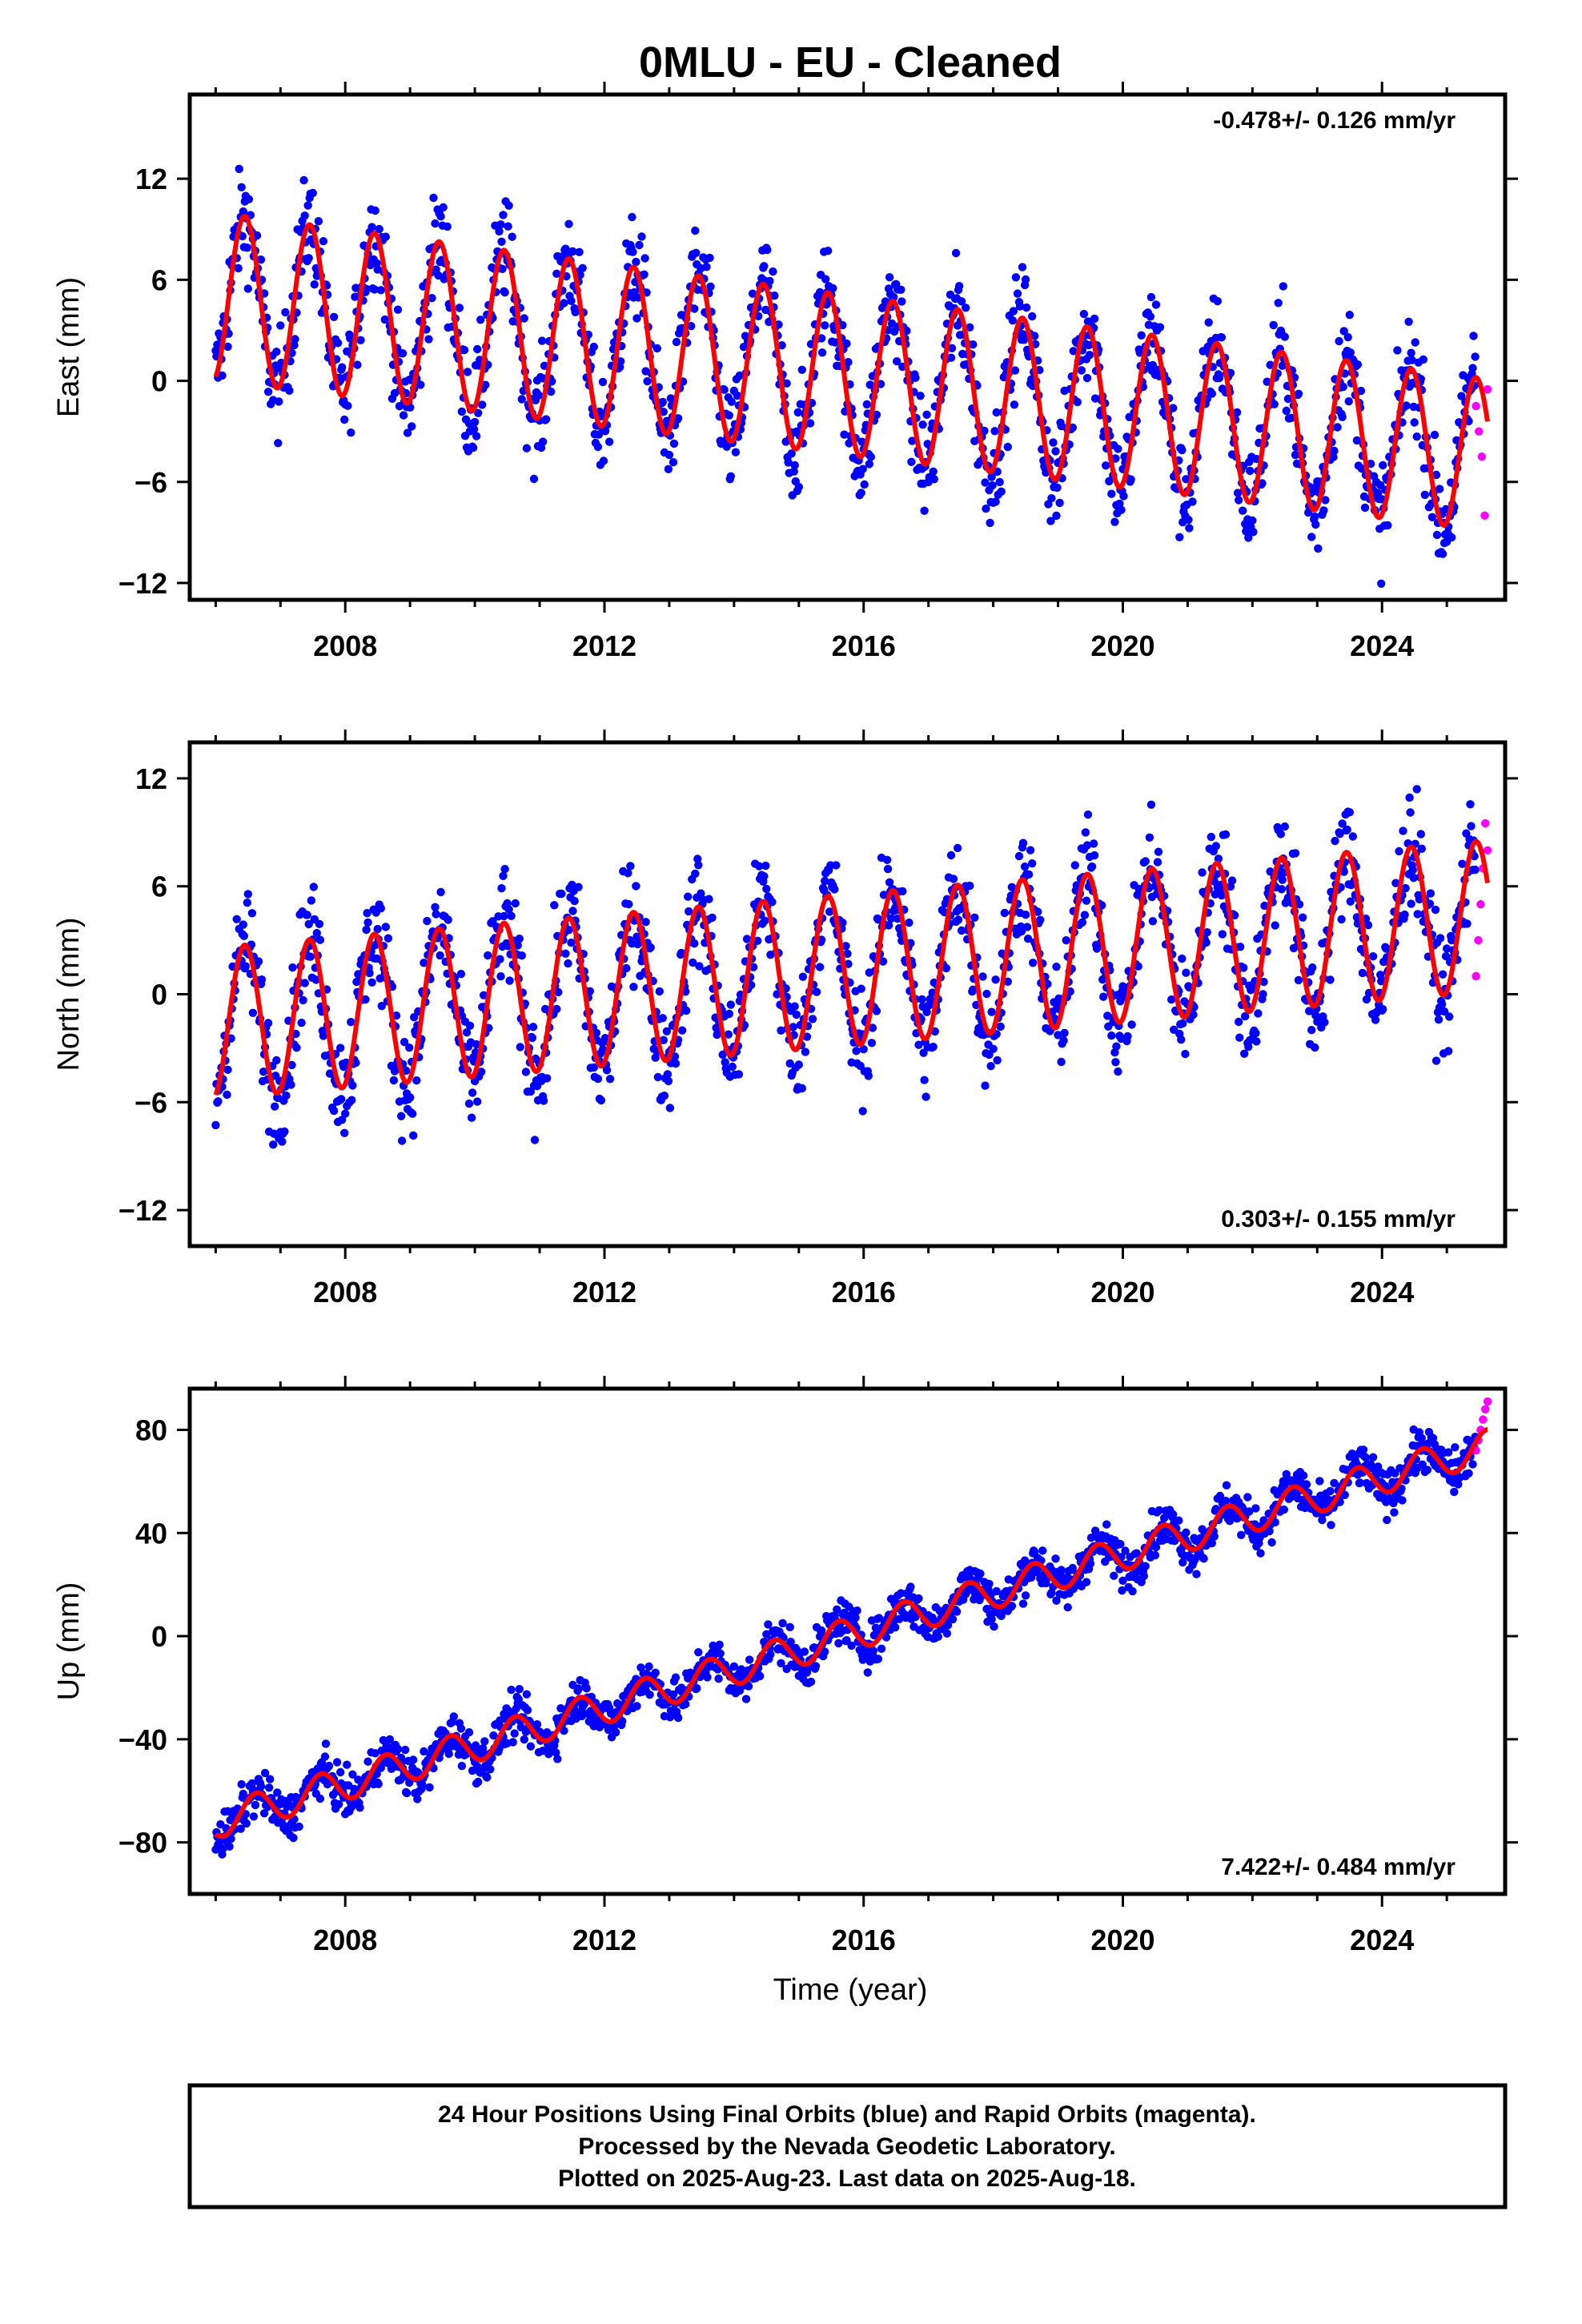 The height and width of the screenshot is (2324, 1582). I want to click on up-ytick-label: 80, so click(151, 1430).